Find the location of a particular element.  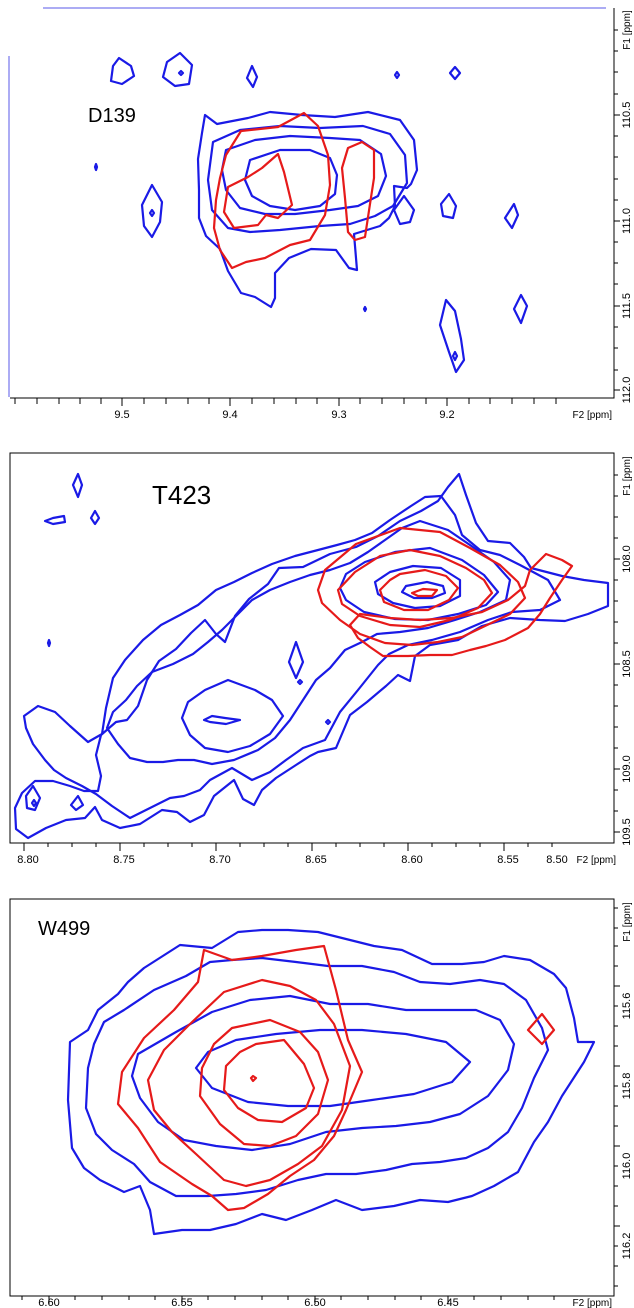

x-tick-label: 9.4 is located at coordinates (229, 415).